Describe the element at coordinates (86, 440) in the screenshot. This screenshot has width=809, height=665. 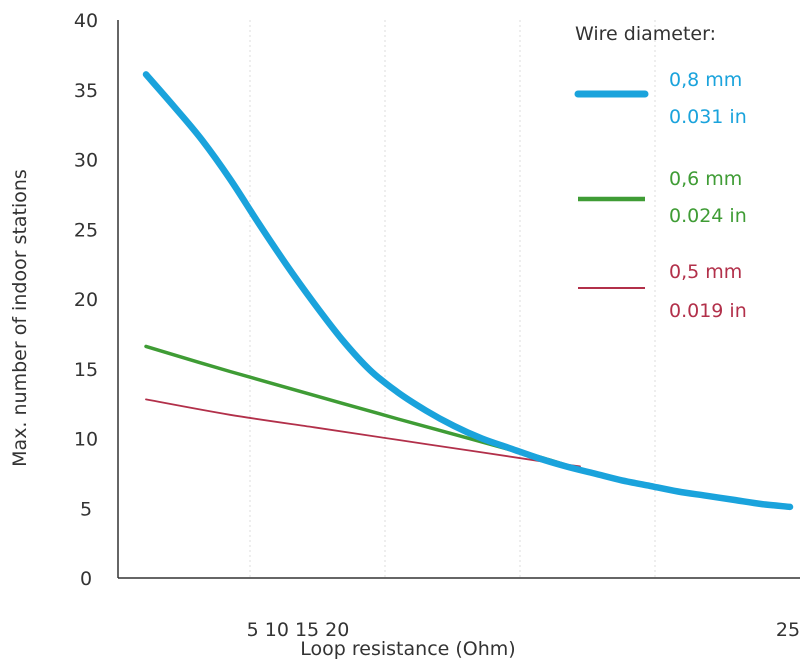
I see `y-tick-label-10: 10` at that location.